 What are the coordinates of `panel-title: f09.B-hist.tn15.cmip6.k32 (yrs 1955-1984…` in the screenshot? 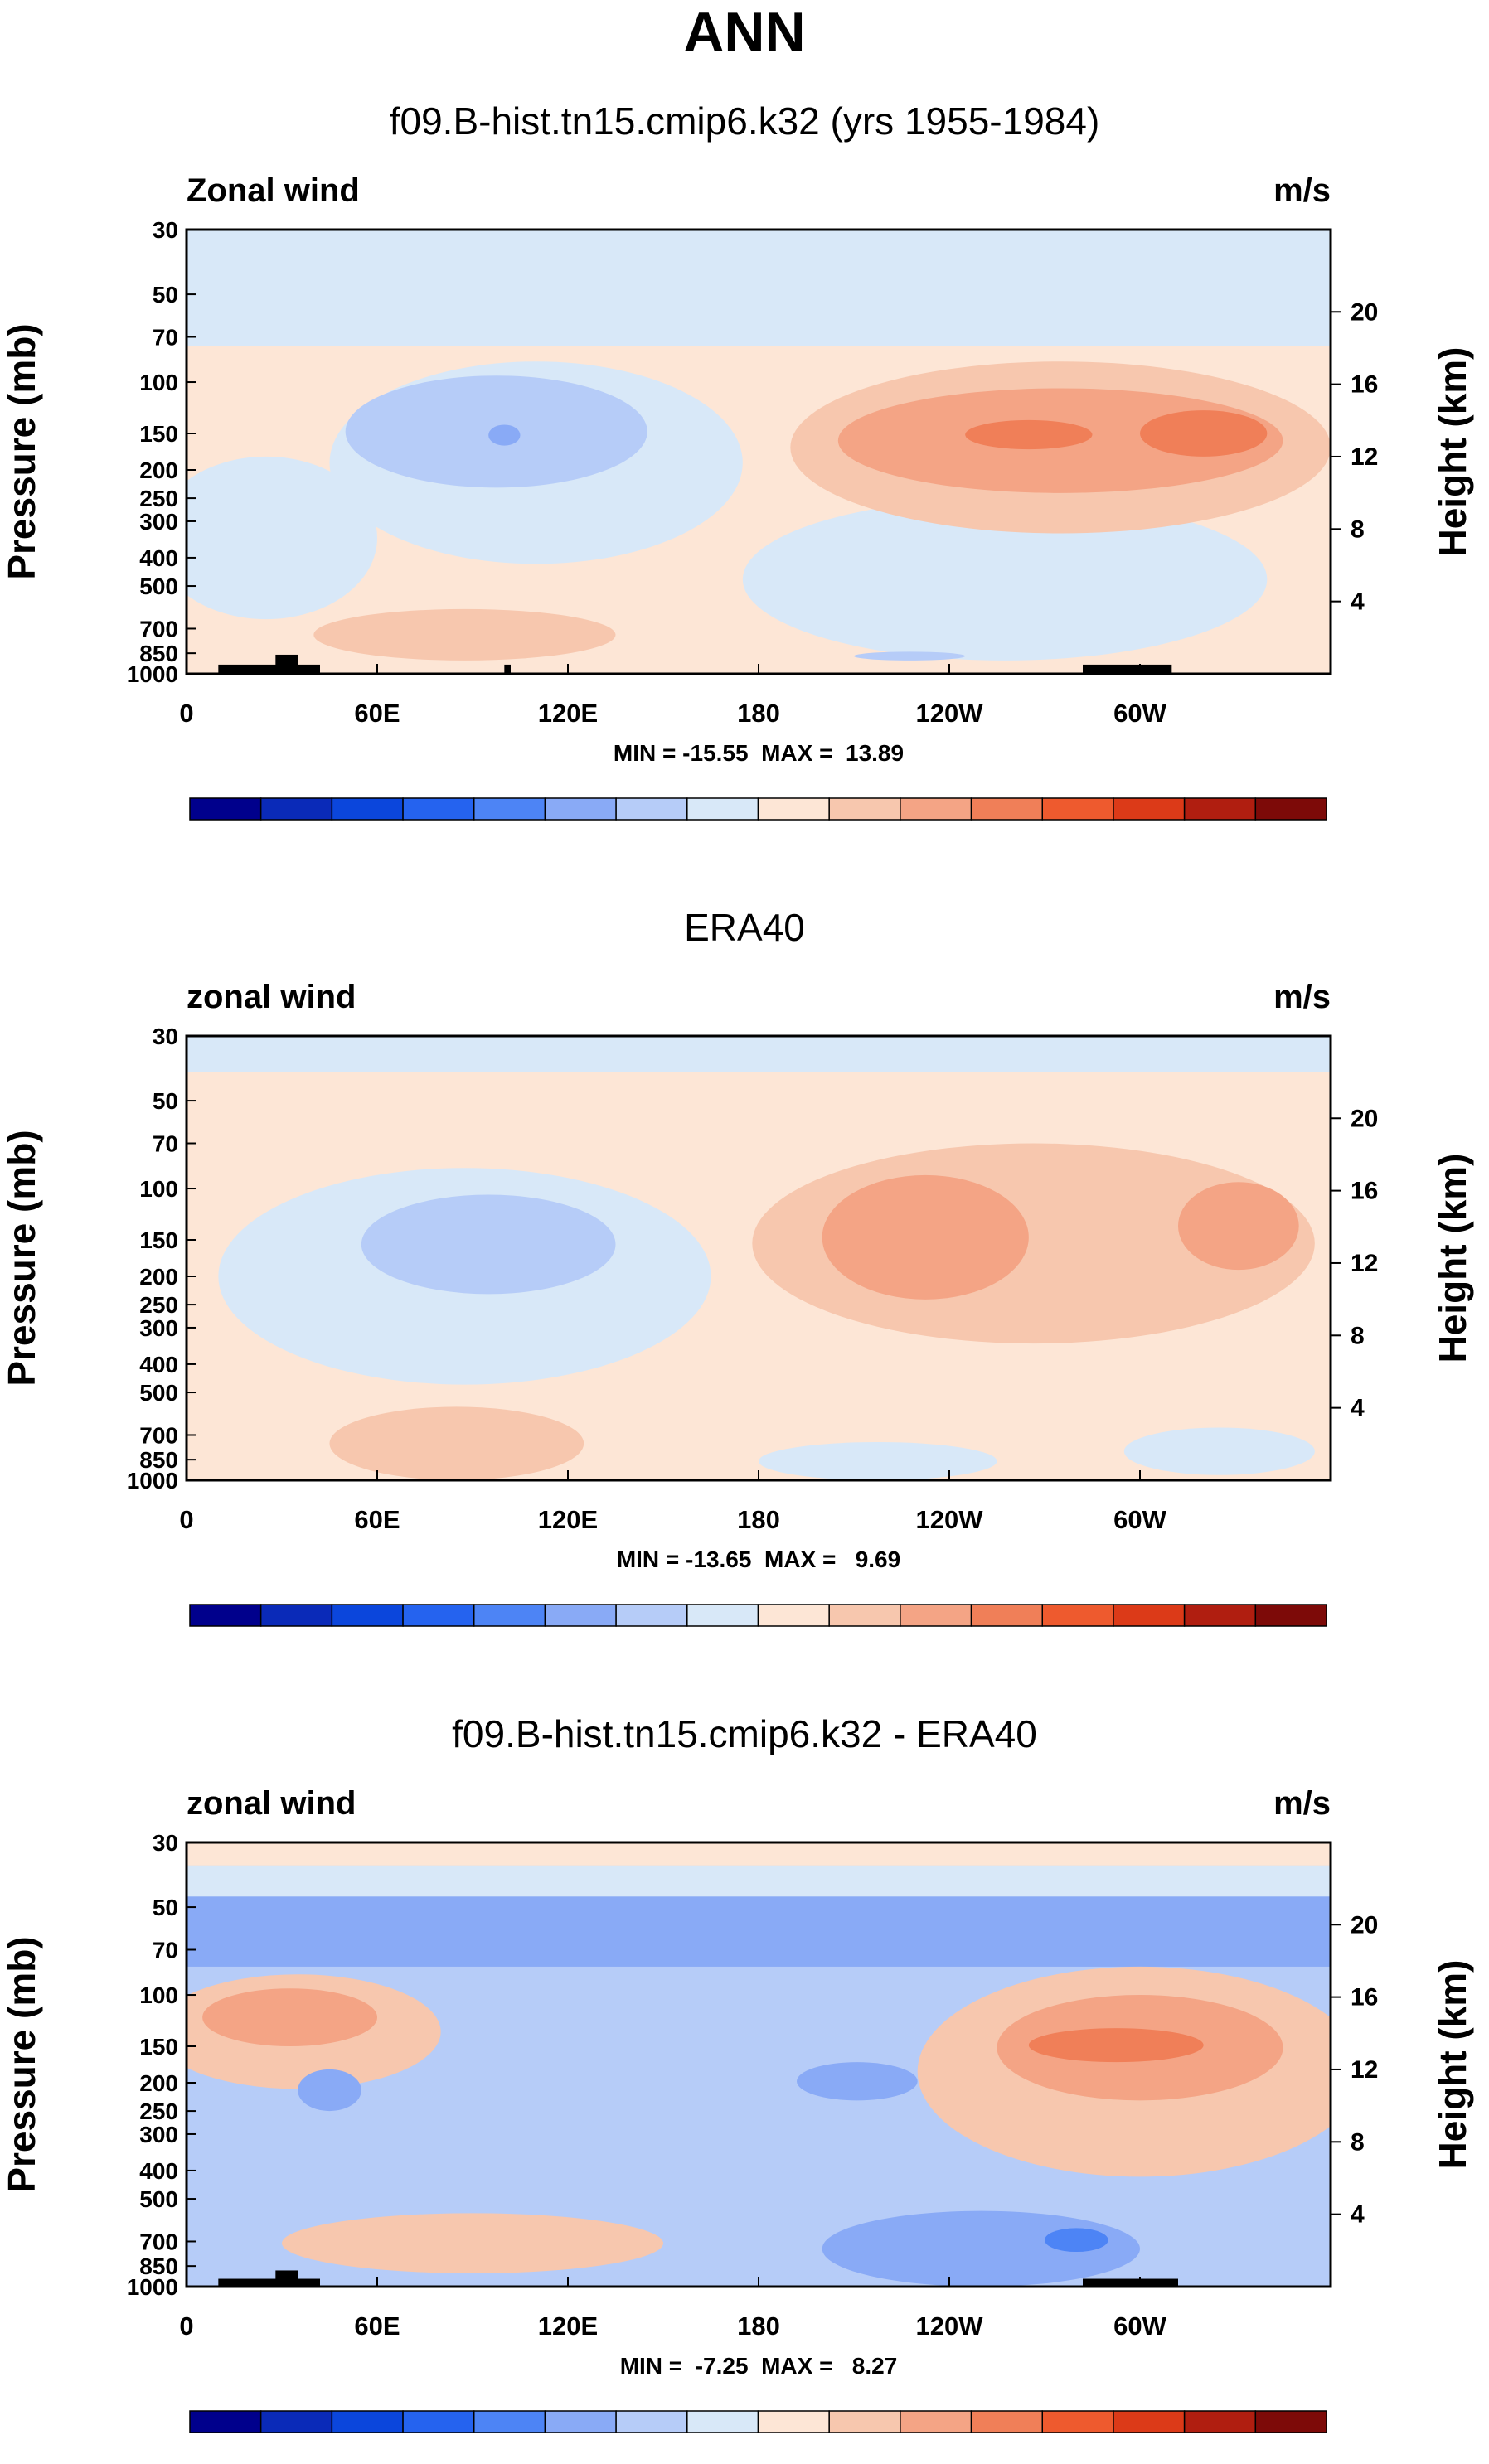 It's located at (744, 121).